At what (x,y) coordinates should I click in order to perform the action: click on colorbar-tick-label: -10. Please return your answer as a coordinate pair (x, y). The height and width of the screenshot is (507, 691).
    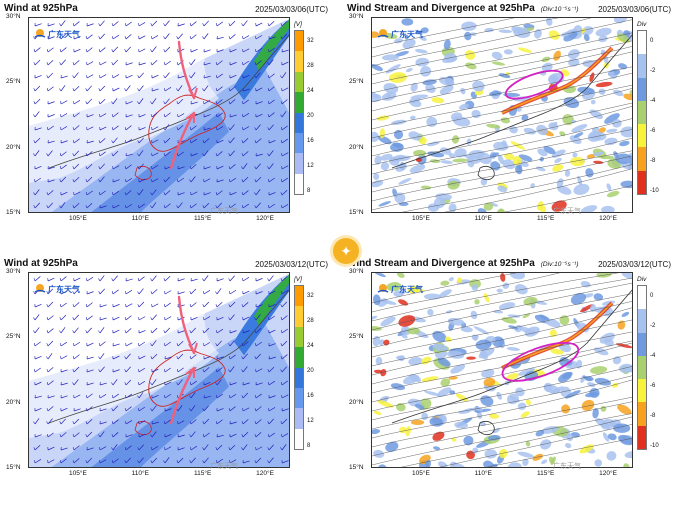
    Looking at the image, I should click on (654, 191).